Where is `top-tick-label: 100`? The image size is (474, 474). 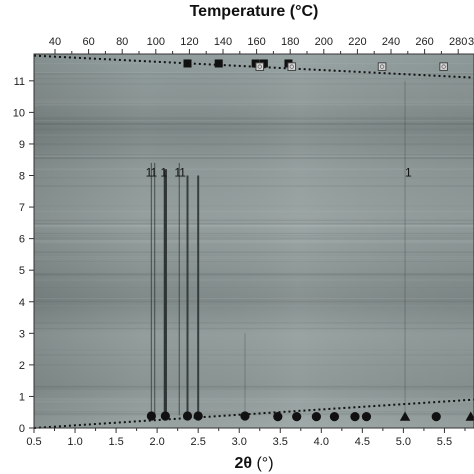 top-tick-label: 100 is located at coordinates (156, 42).